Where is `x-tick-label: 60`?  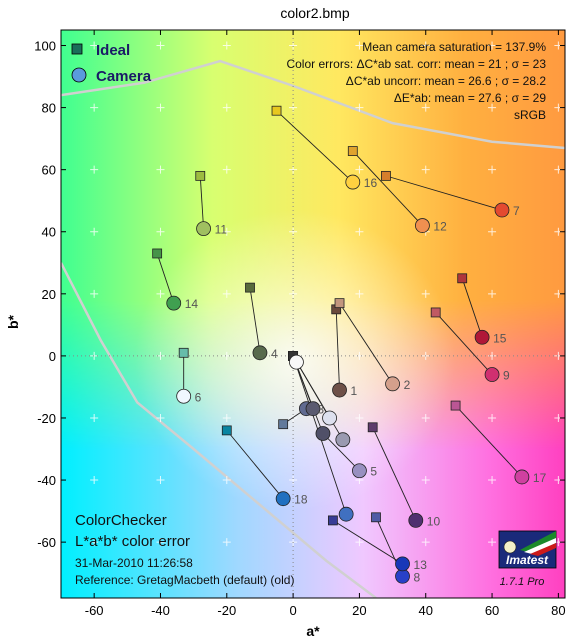 x-tick-label: 60 is located at coordinates (492, 610).